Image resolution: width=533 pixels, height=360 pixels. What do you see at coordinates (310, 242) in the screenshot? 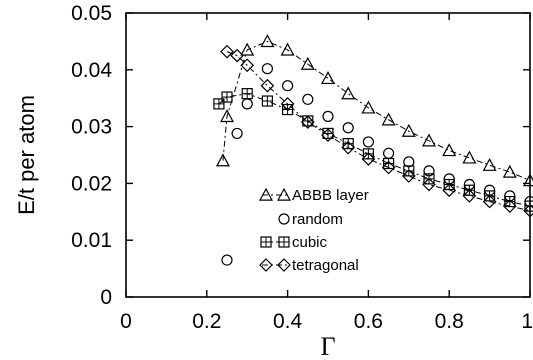
I see `legend-label: cubic` at bounding box center [310, 242].